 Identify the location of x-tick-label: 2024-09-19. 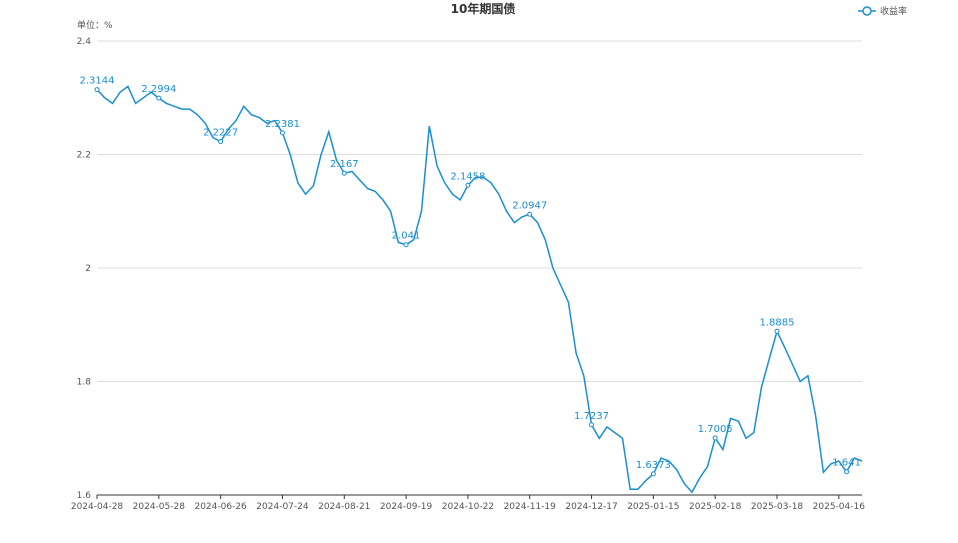
(406, 507).